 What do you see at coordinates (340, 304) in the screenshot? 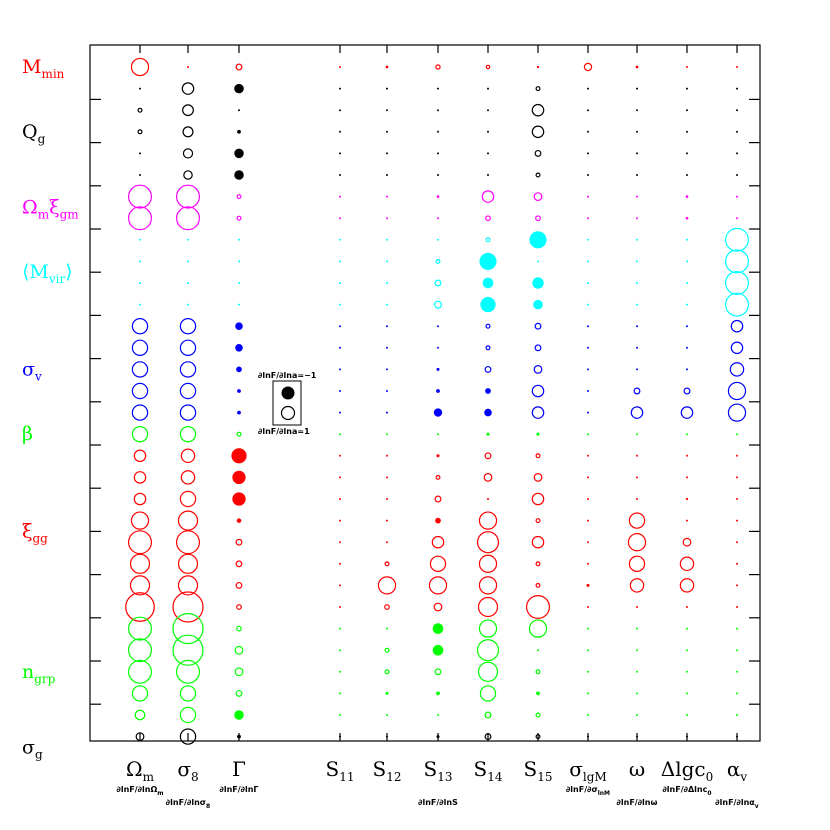
I see `bubble-r11-S11` at bounding box center [340, 304].